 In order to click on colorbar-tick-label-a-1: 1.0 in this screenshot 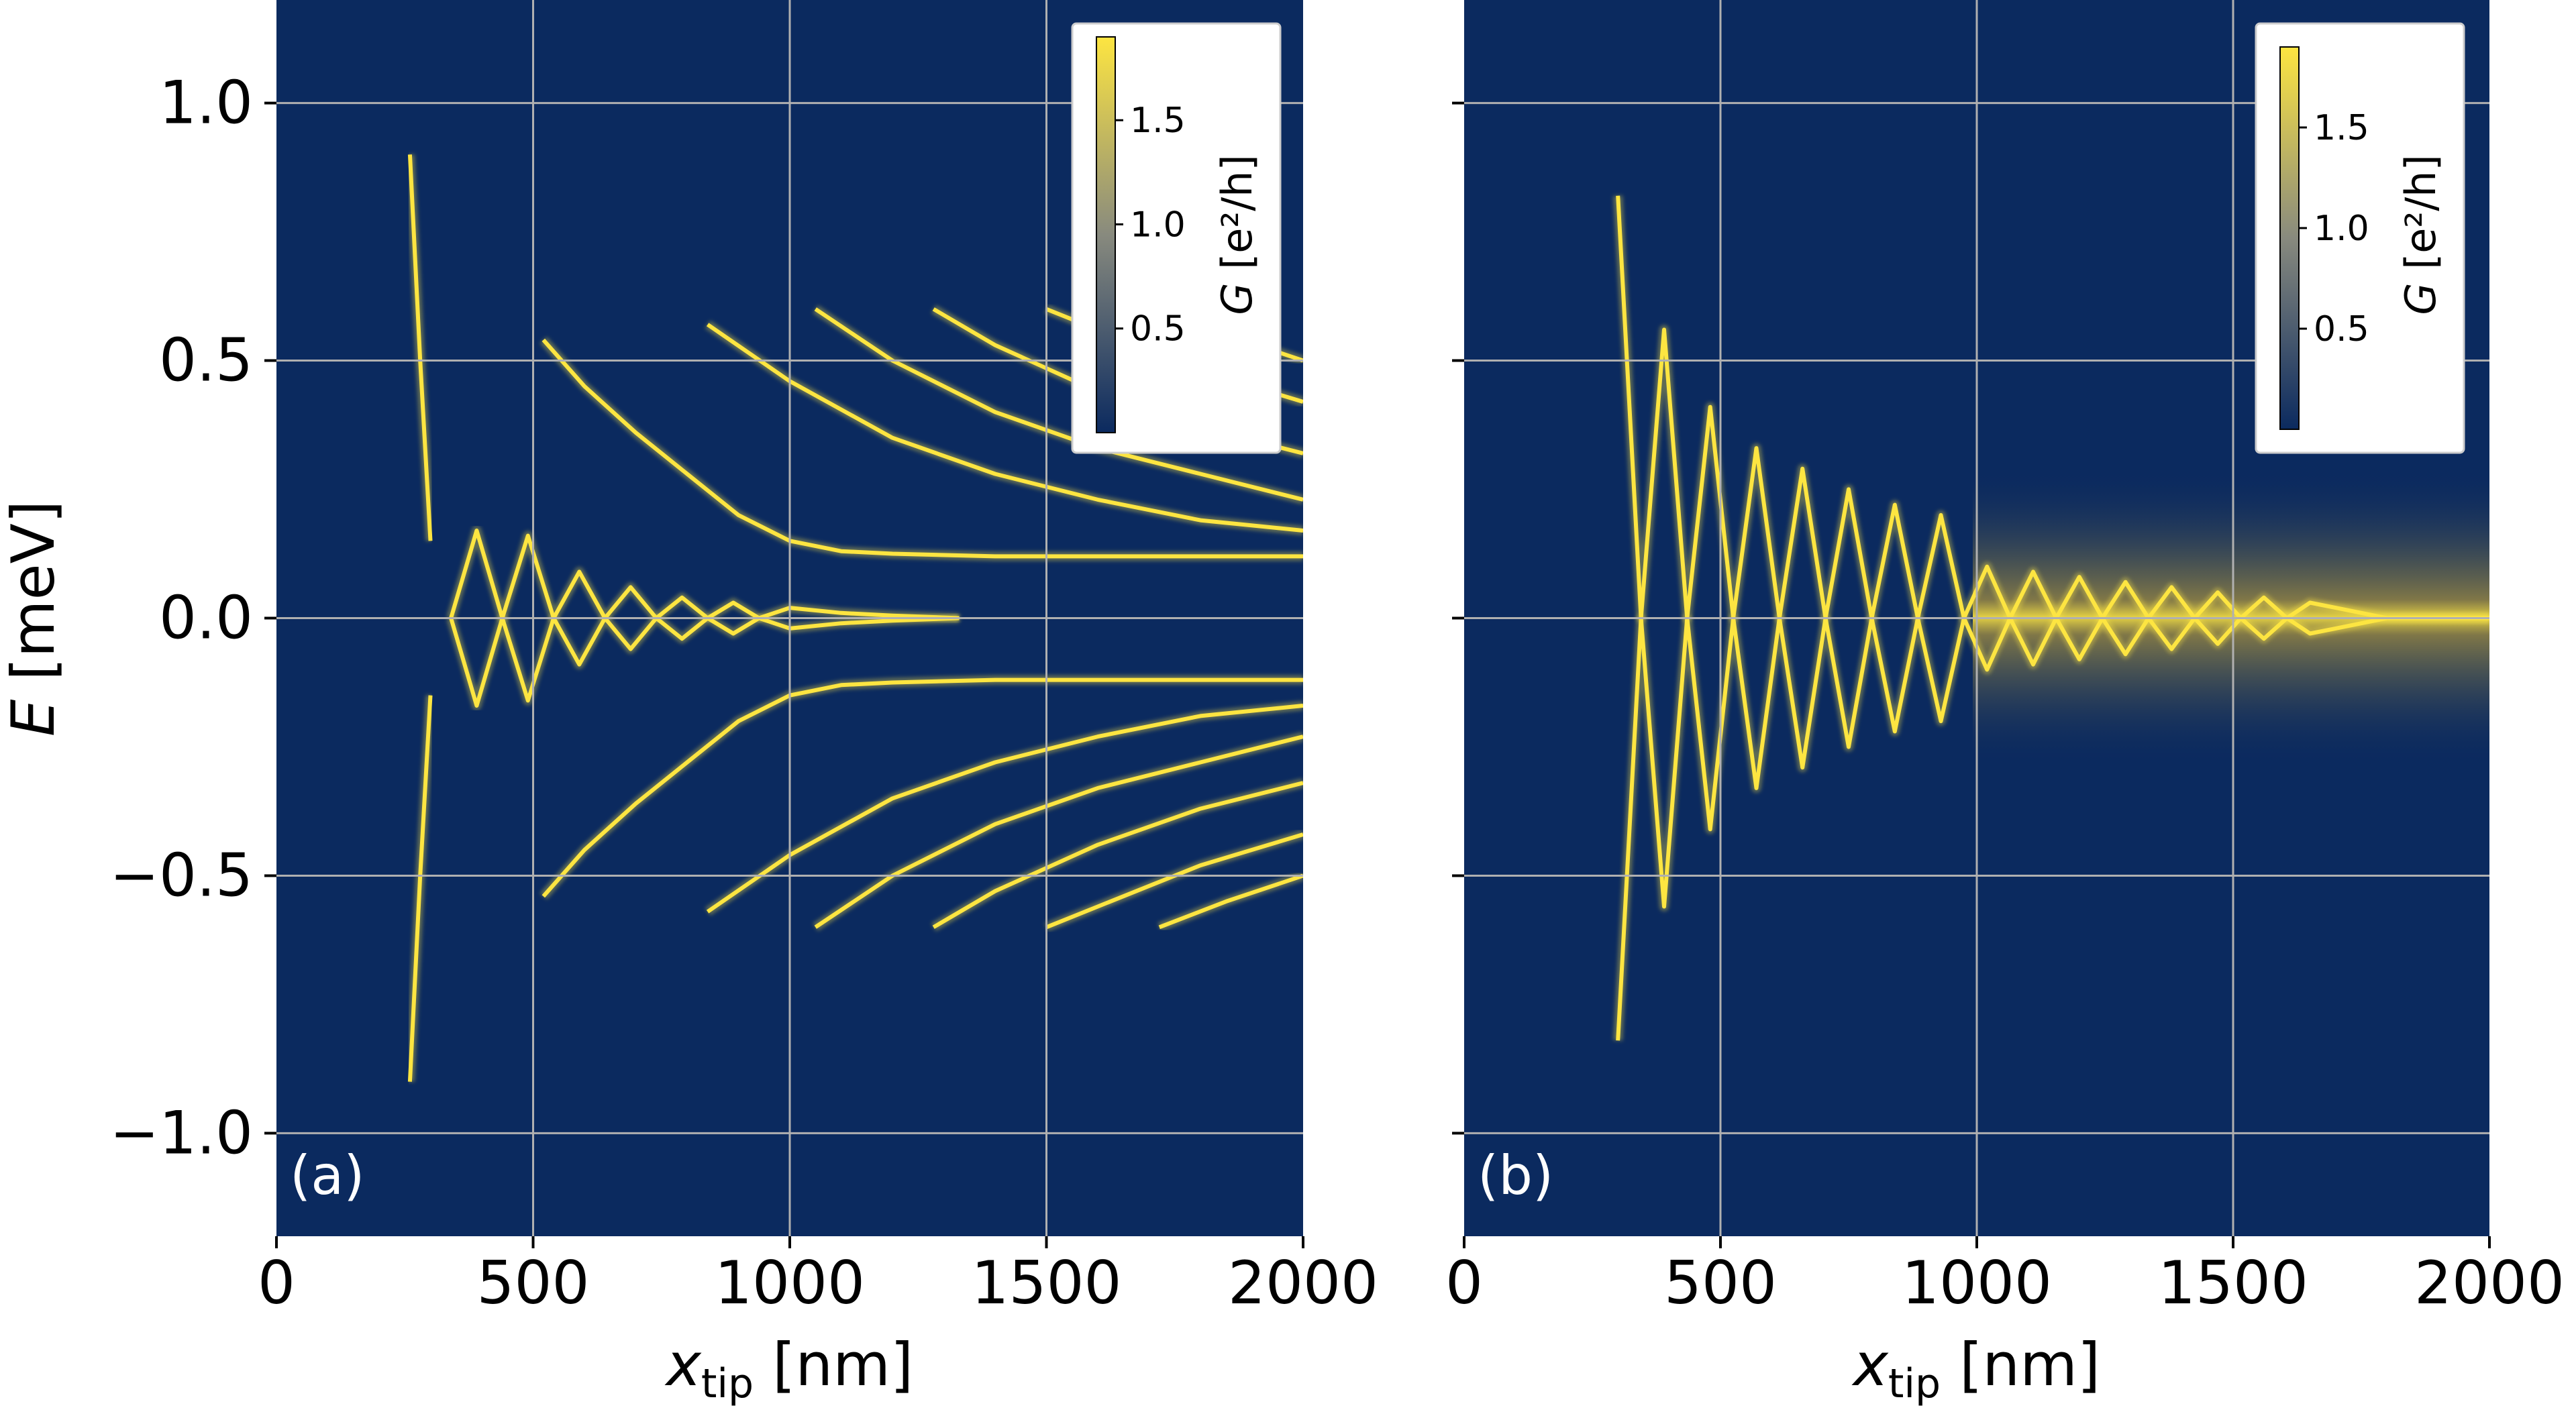, I will do `click(1158, 225)`.